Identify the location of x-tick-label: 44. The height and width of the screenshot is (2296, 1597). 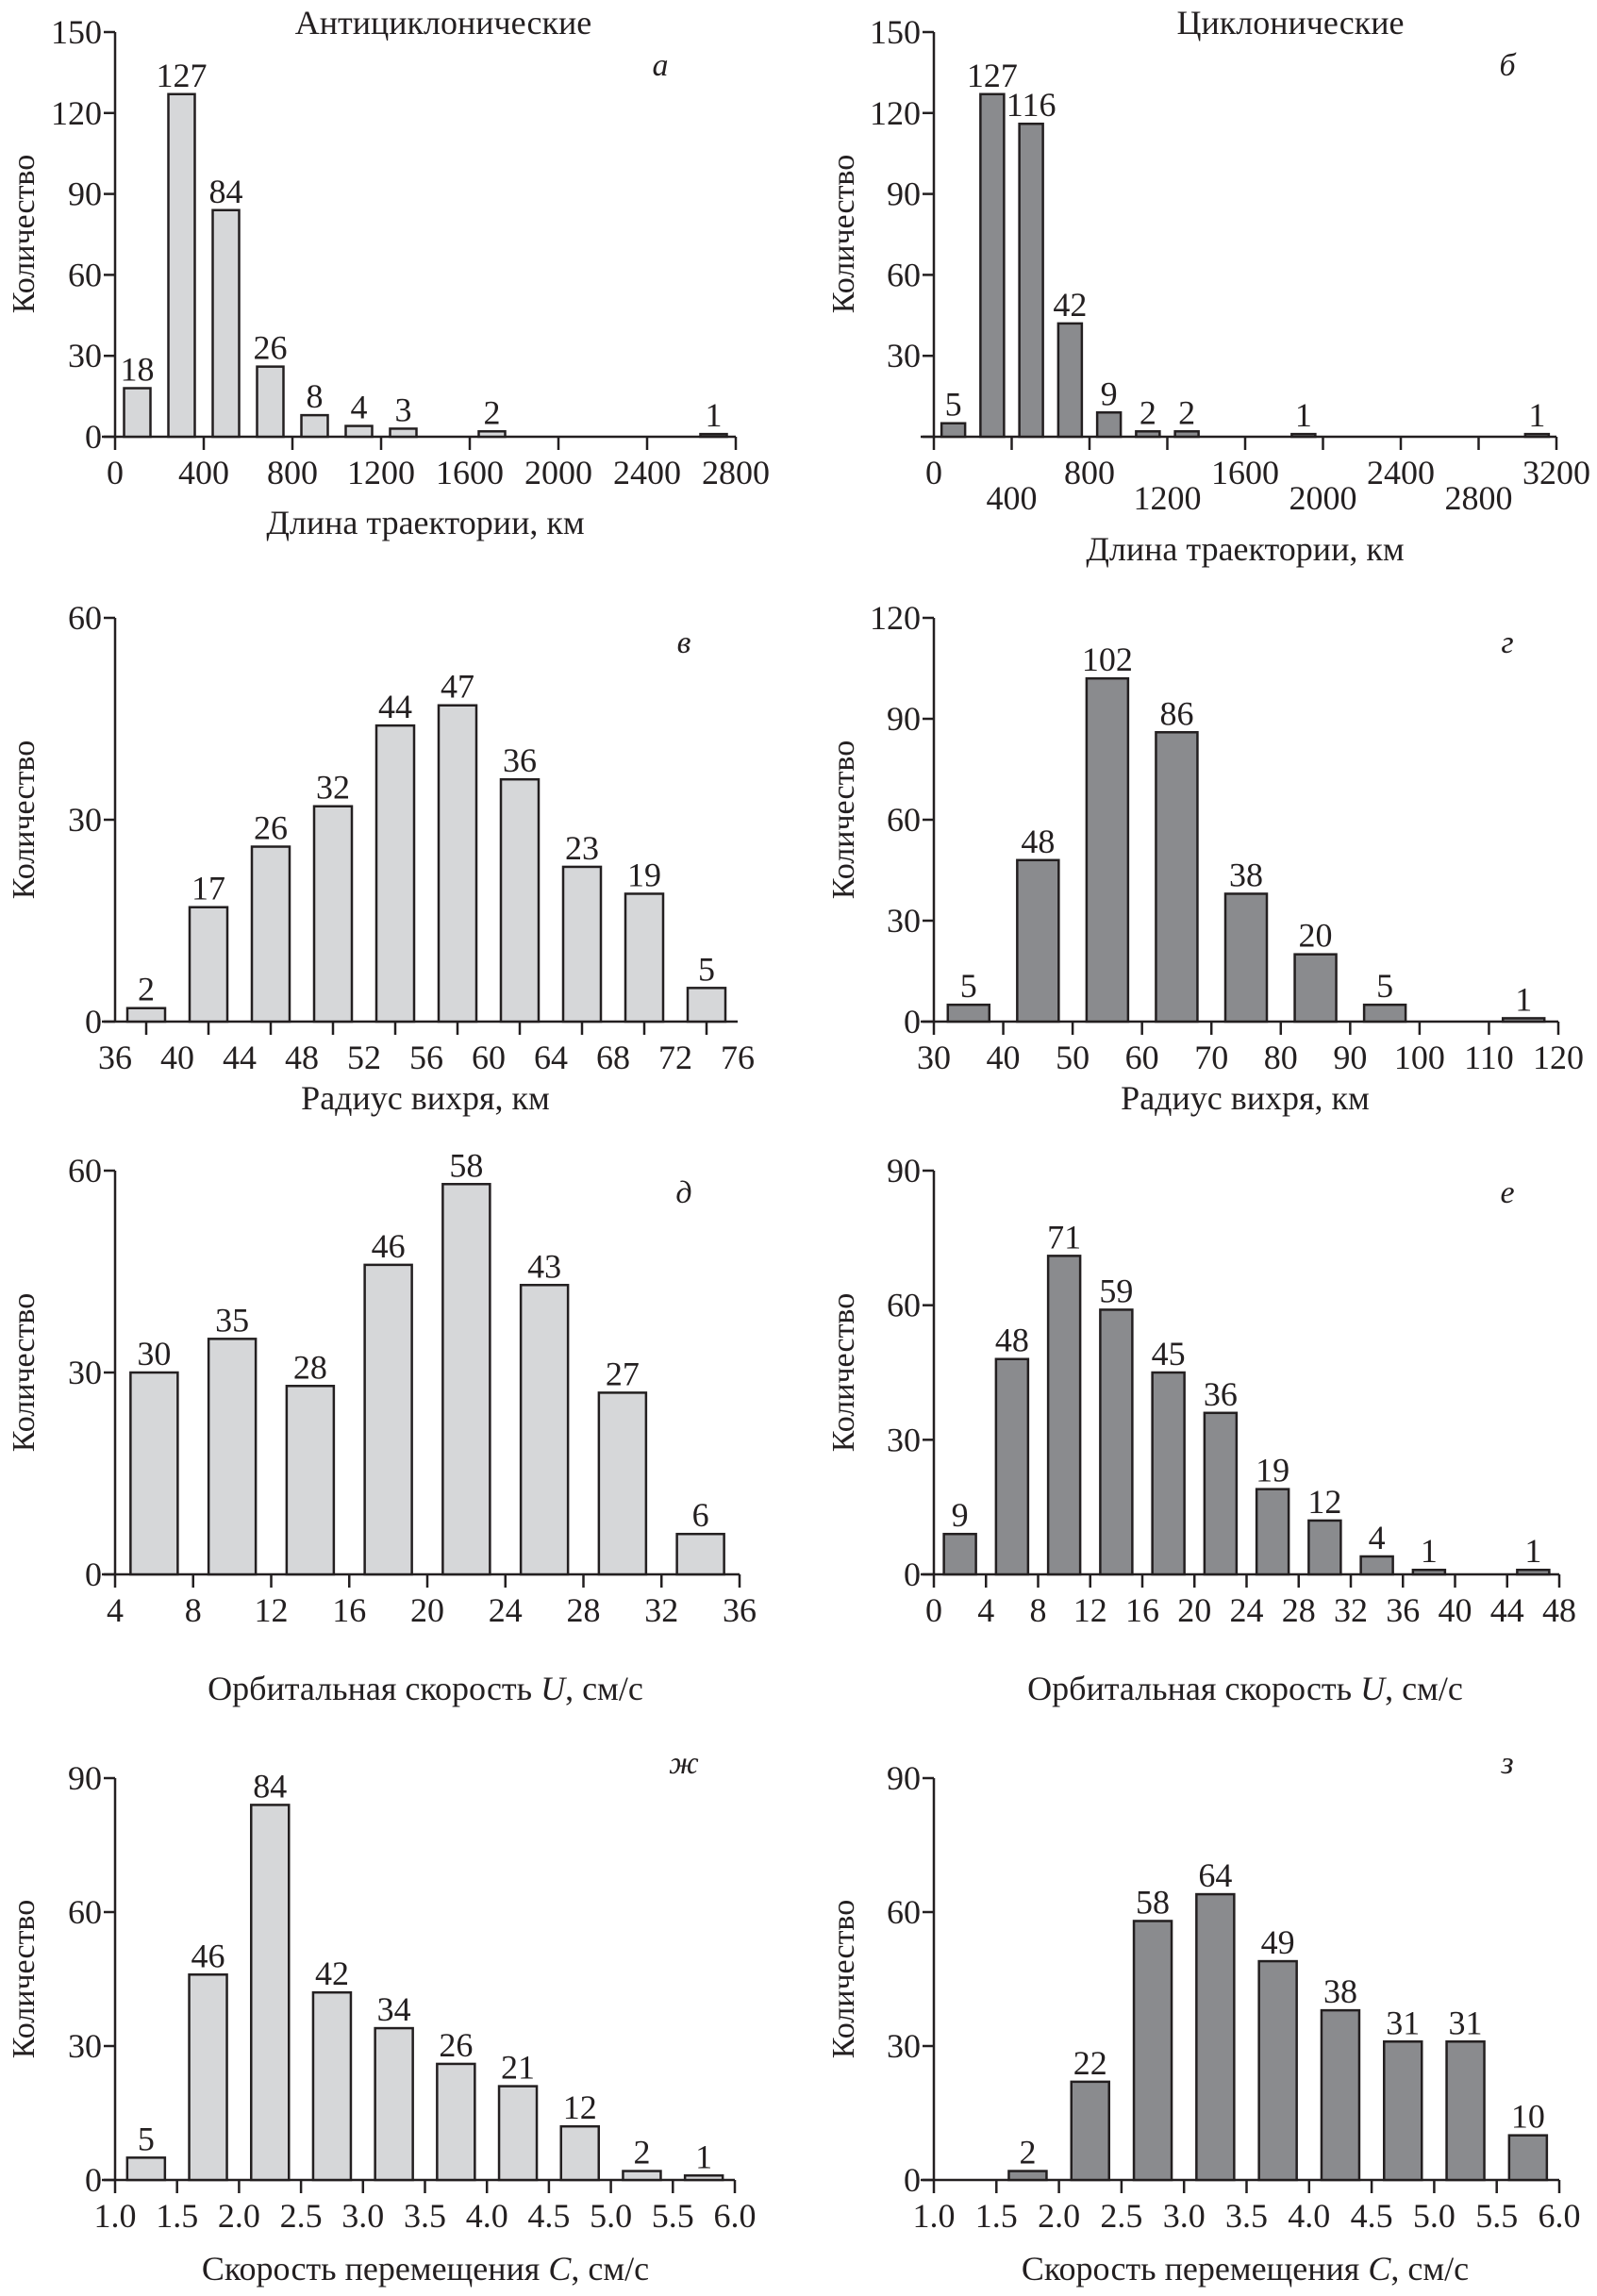
(1507, 1610).